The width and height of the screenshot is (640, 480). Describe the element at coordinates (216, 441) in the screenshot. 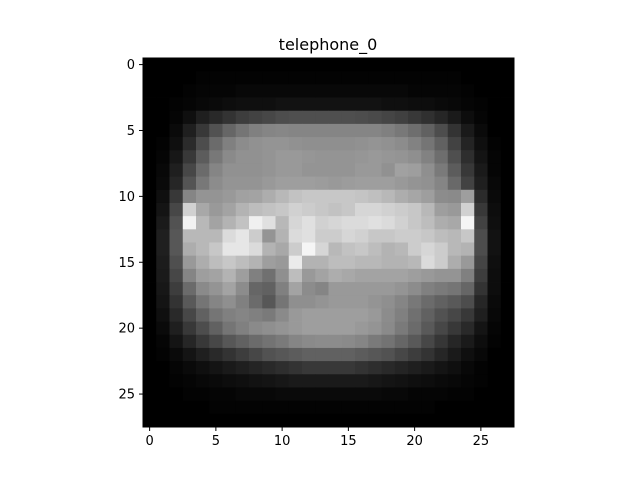

I see `x-tick-label: 5` at that location.